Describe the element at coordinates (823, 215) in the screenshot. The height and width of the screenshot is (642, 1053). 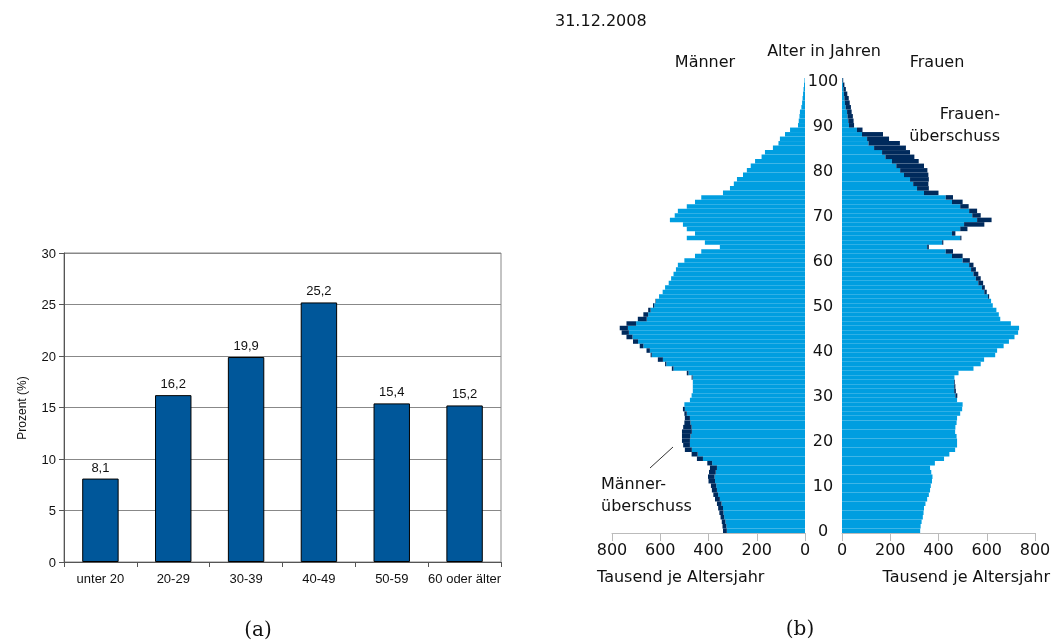
I see `y-tick-label: 70` at that location.